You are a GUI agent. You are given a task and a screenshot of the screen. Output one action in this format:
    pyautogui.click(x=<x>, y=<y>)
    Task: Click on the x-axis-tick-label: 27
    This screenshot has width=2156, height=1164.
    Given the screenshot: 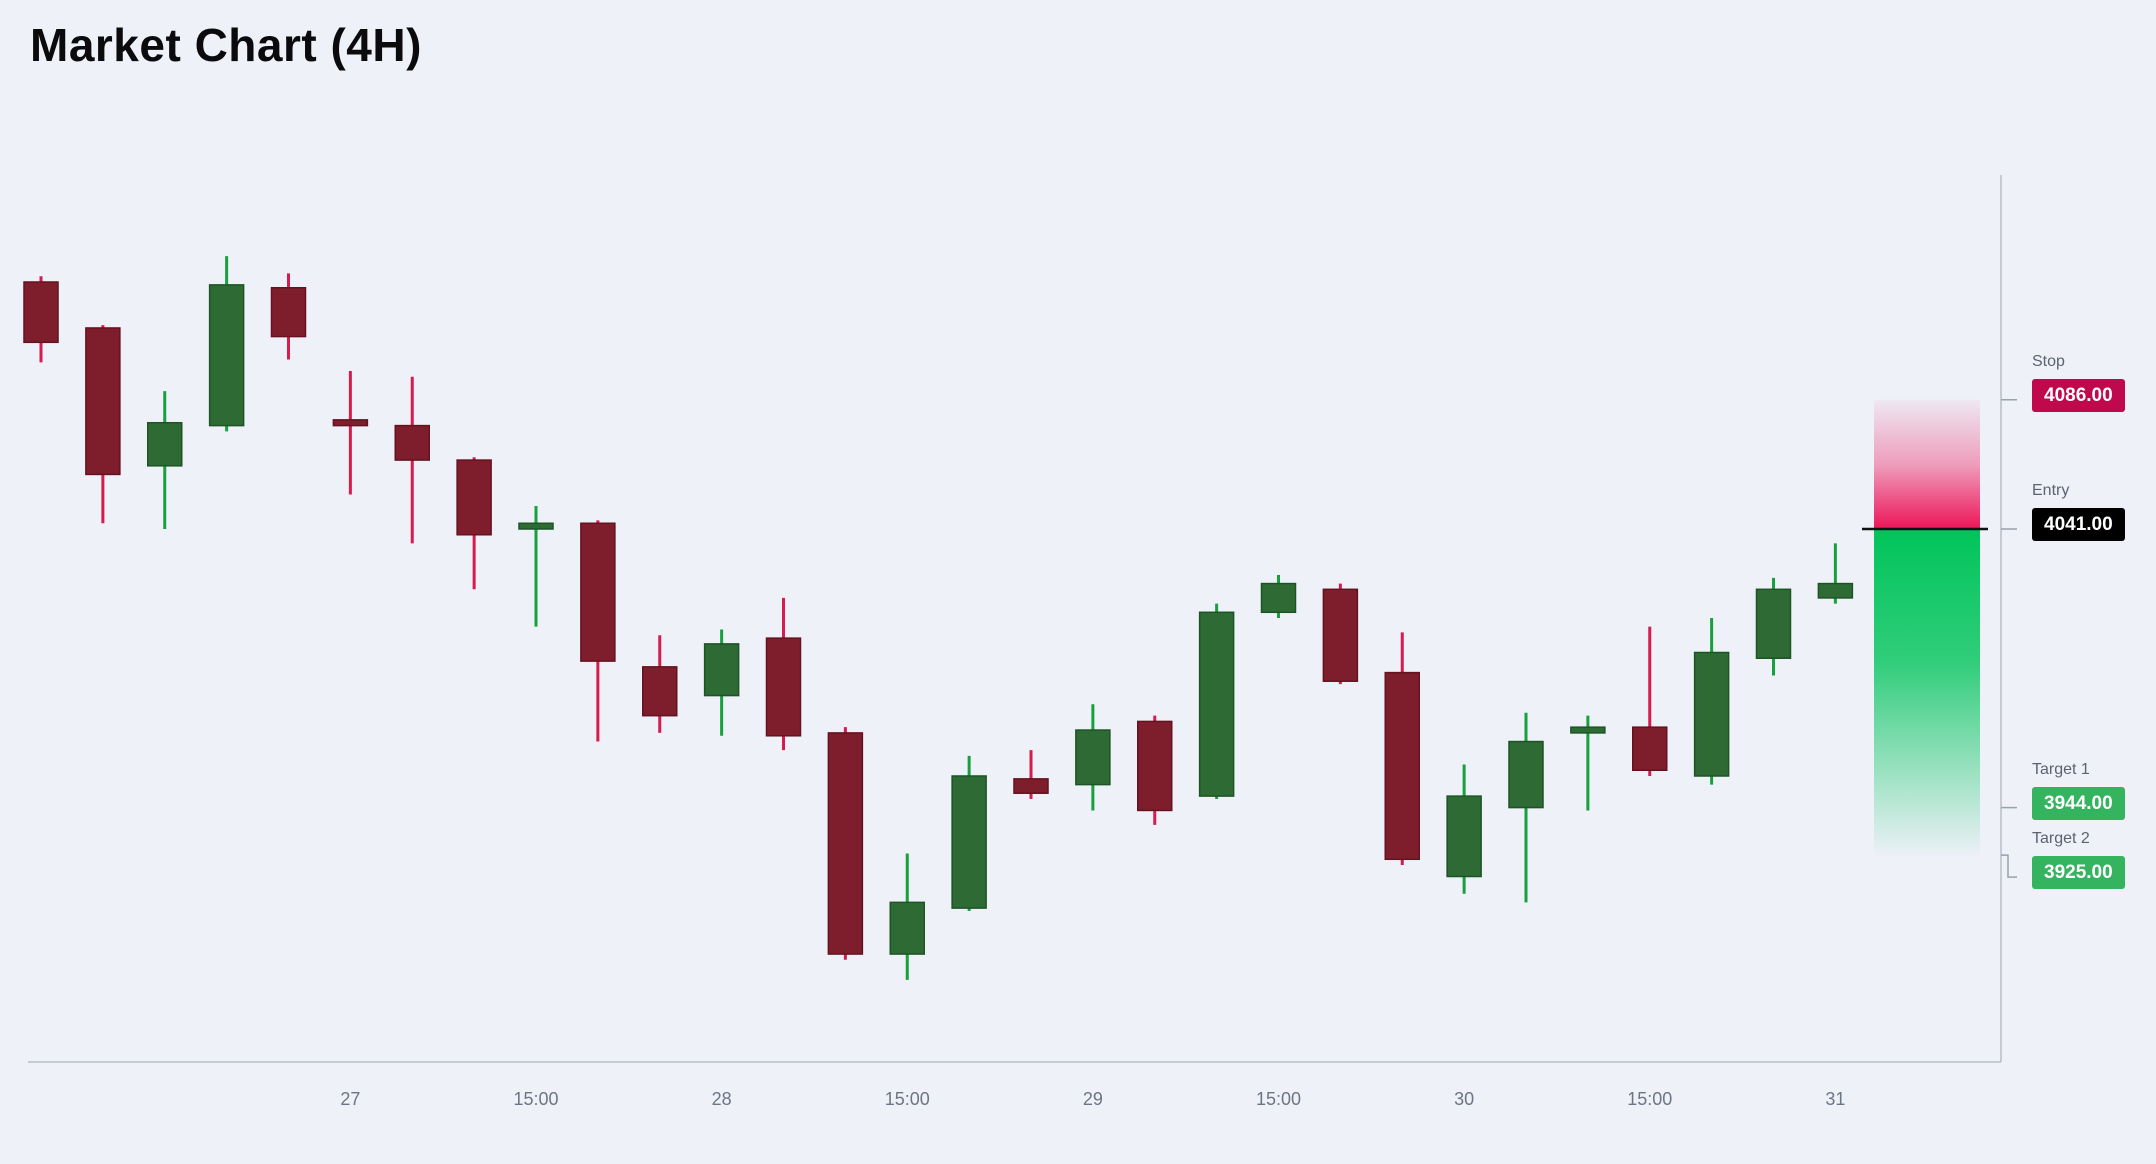 What is the action you would take?
    pyautogui.click(x=350, y=1099)
    